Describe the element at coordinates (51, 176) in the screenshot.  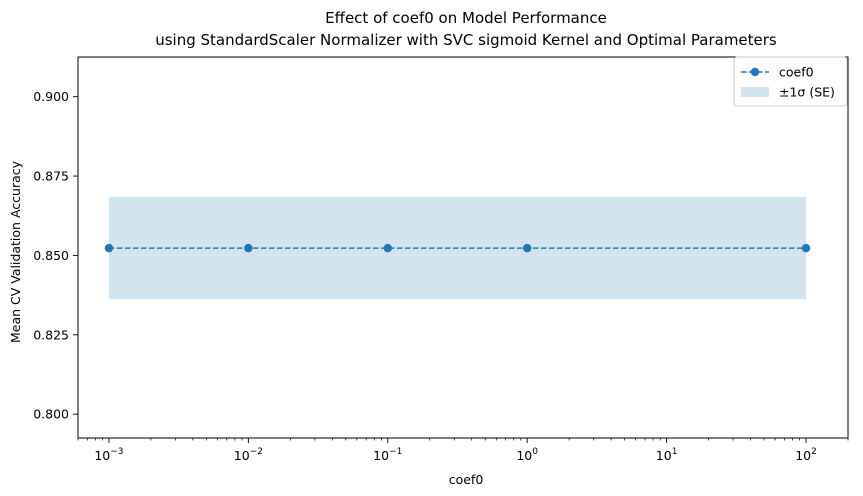
I see `y-tick-label: 0.875` at that location.